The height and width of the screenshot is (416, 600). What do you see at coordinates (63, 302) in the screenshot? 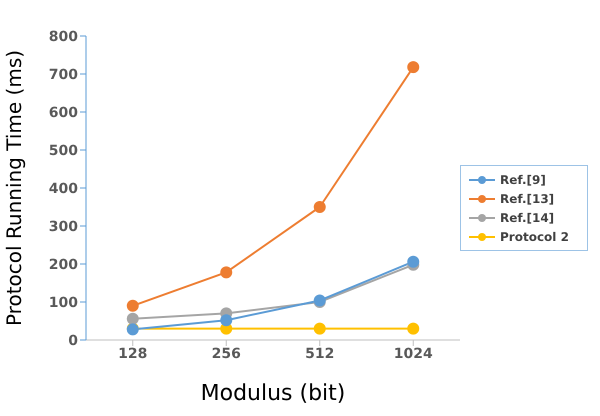
I see `y-tick-label: 100` at bounding box center [63, 302].